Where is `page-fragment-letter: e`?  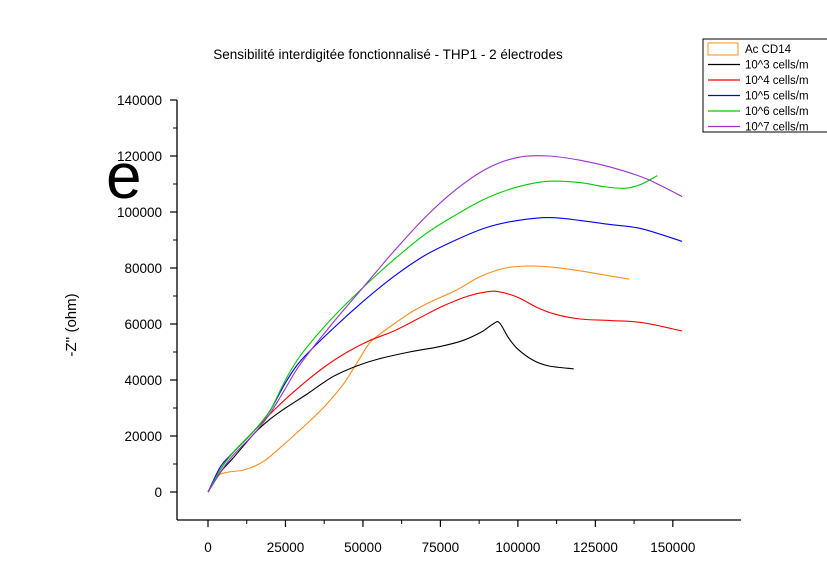
page-fragment-letter: e is located at coordinates (124, 176).